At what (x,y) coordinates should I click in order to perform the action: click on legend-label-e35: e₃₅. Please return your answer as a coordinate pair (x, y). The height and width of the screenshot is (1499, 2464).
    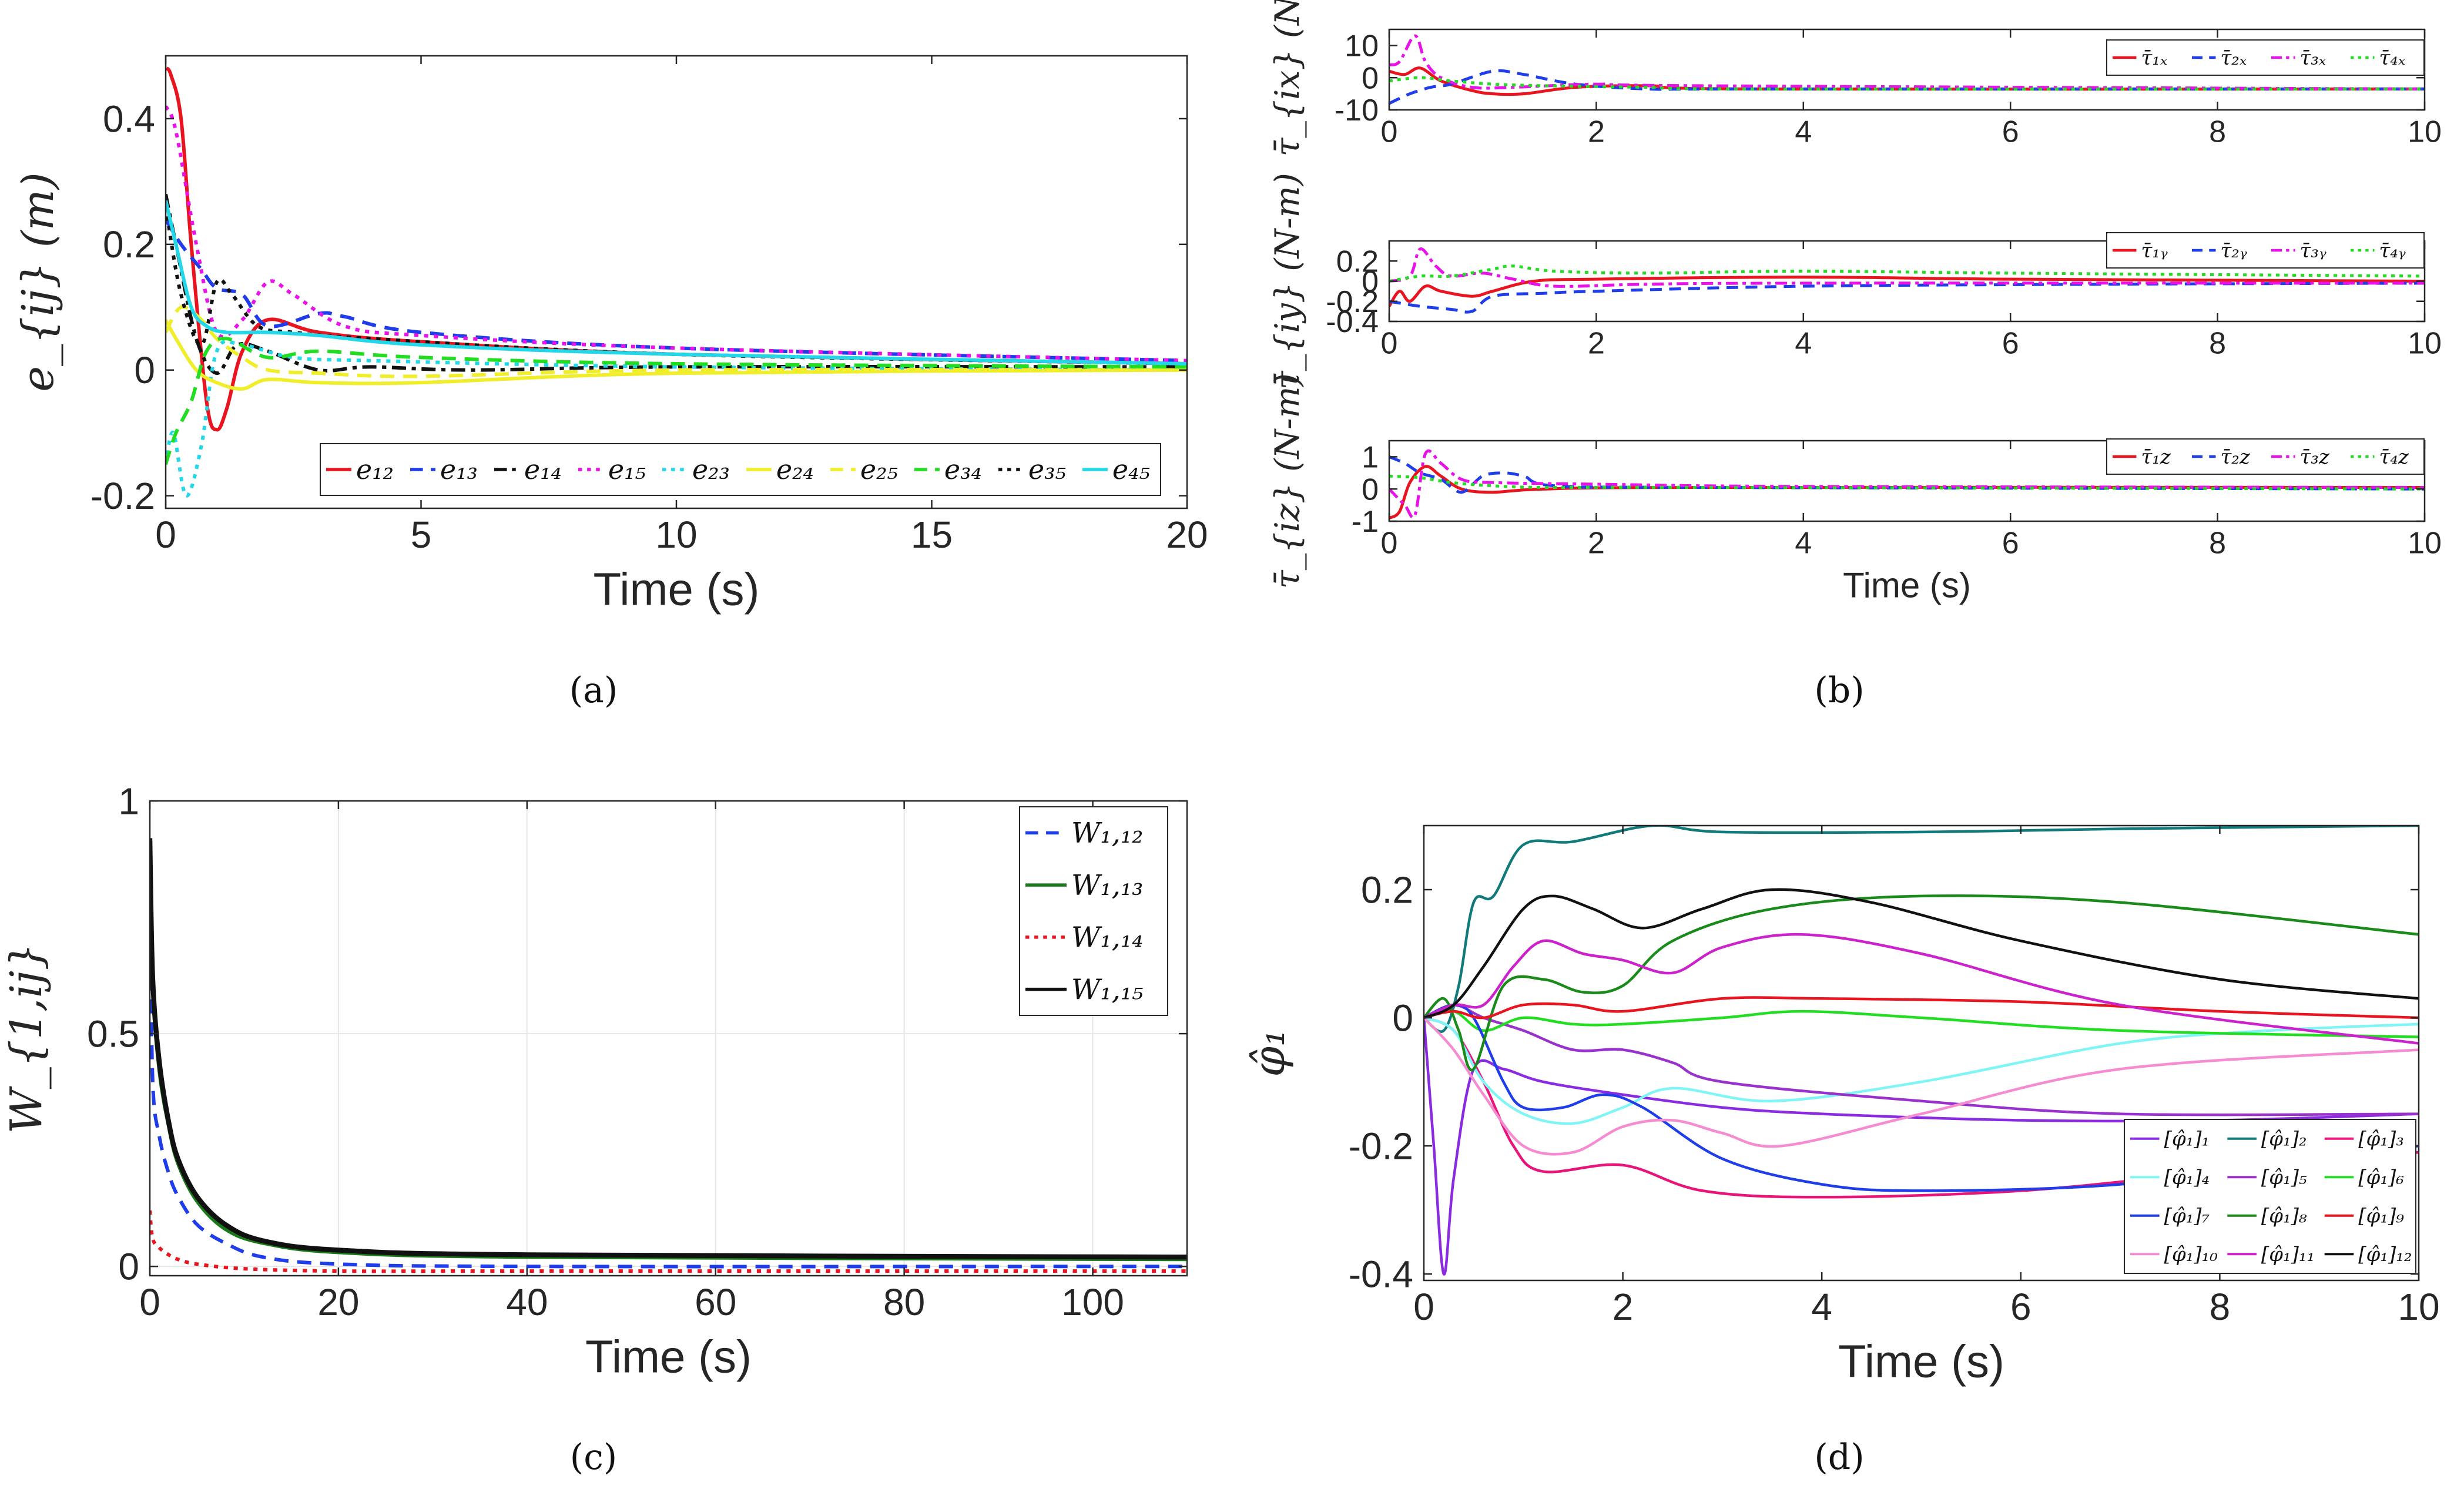
    Looking at the image, I should click on (1047, 469).